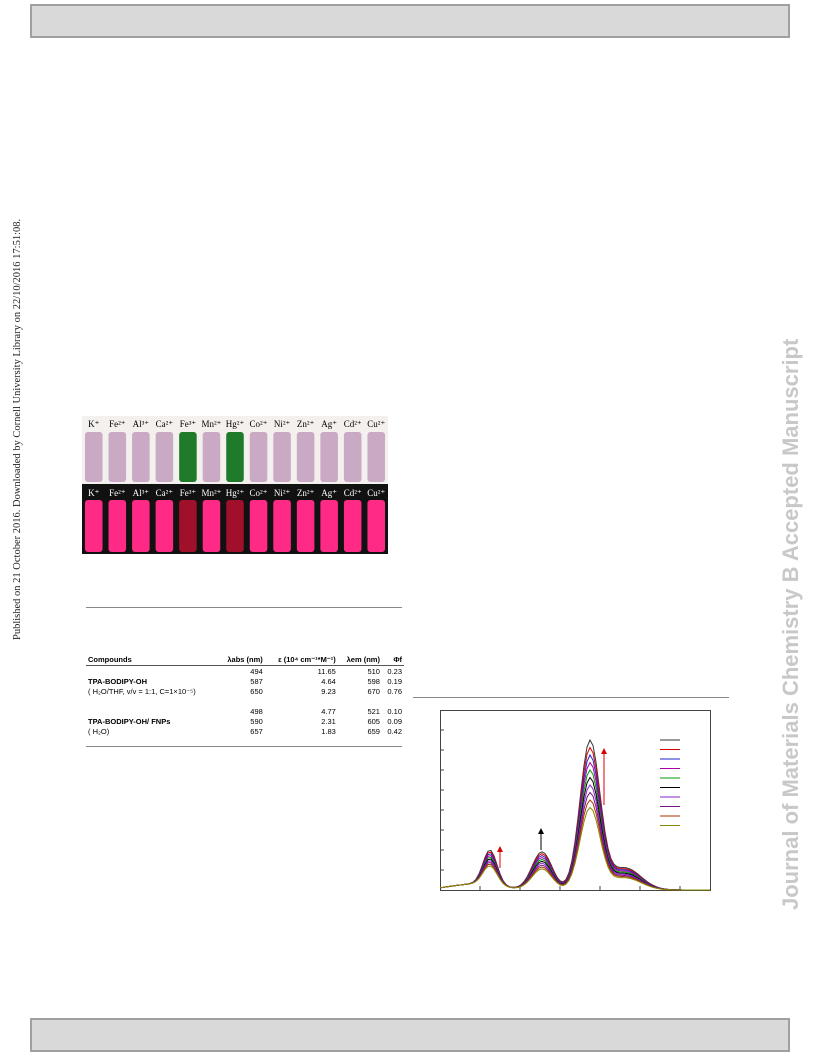  What do you see at coordinates (326, 671) in the screenshot?
I see `value-cell: 11.65` at bounding box center [326, 671].